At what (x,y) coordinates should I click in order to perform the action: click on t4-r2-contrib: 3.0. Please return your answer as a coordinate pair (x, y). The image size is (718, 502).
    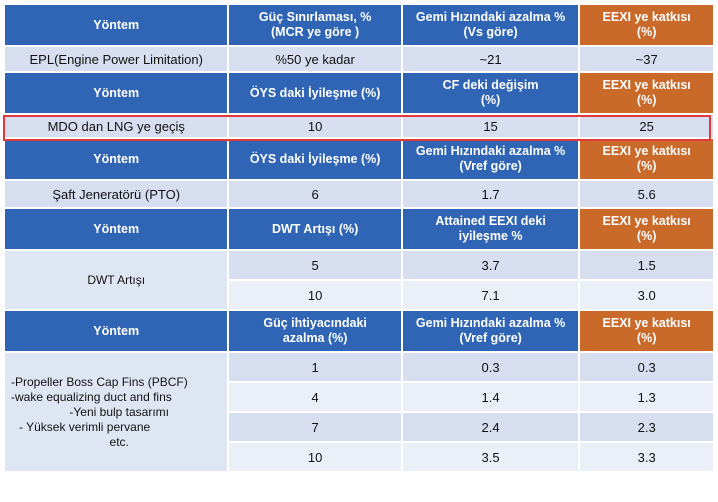
    Looking at the image, I should click on (646, 295).